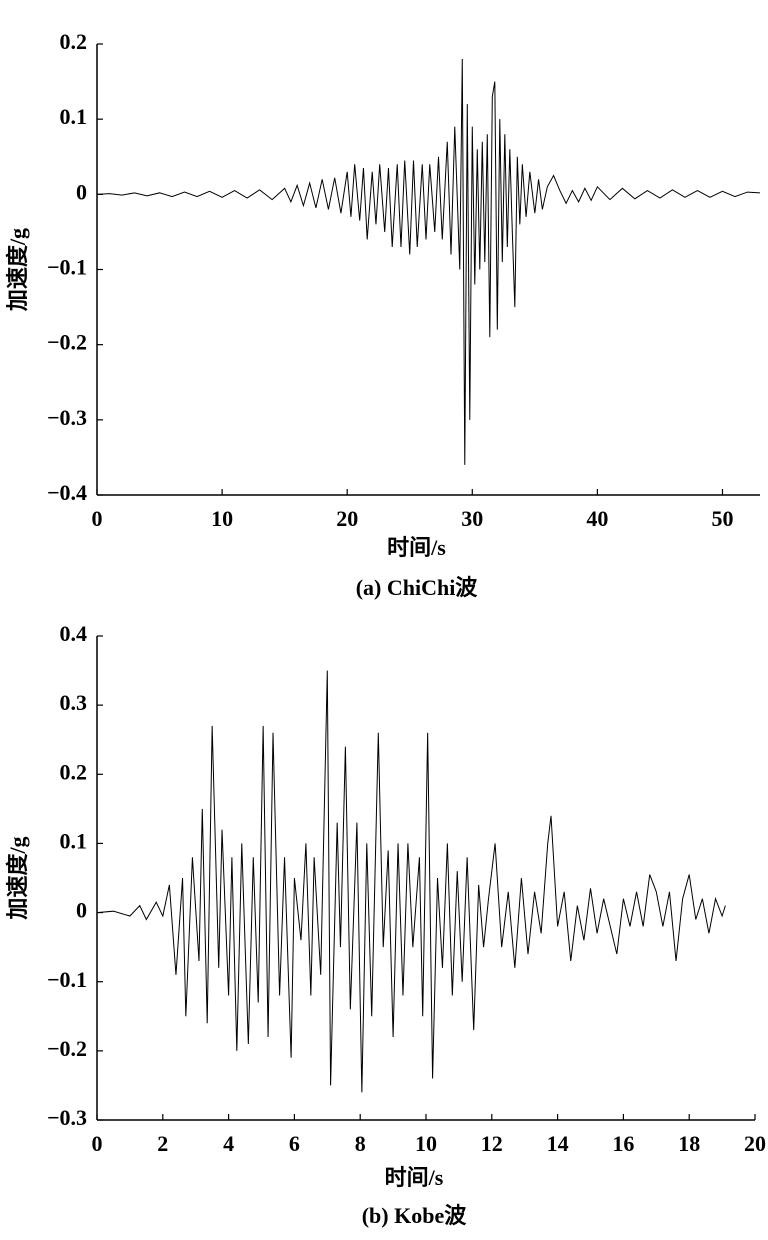 The width and height of the screenshot is (768, 1240). Describe the element at coordinates (67, 492) in the screenshot. I see `y-tick-label: −0.4` at that location.